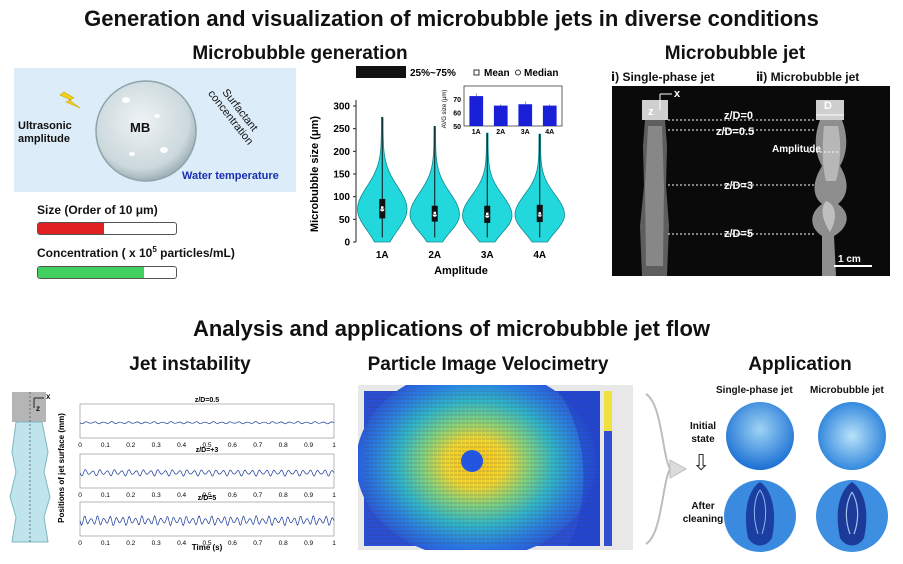 The width and height of the screenshot is (903, 564). What do you see at coordinates (341, 175) in the screenshot?
I see `y-tick-label: 150` at bounding box center [341, 175].